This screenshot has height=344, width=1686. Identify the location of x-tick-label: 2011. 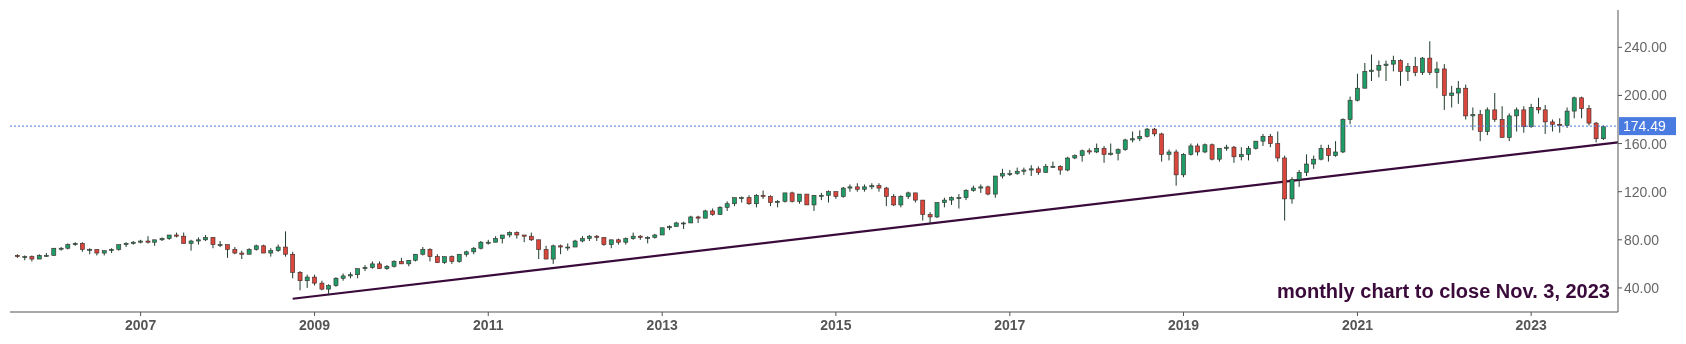
(488, 325).